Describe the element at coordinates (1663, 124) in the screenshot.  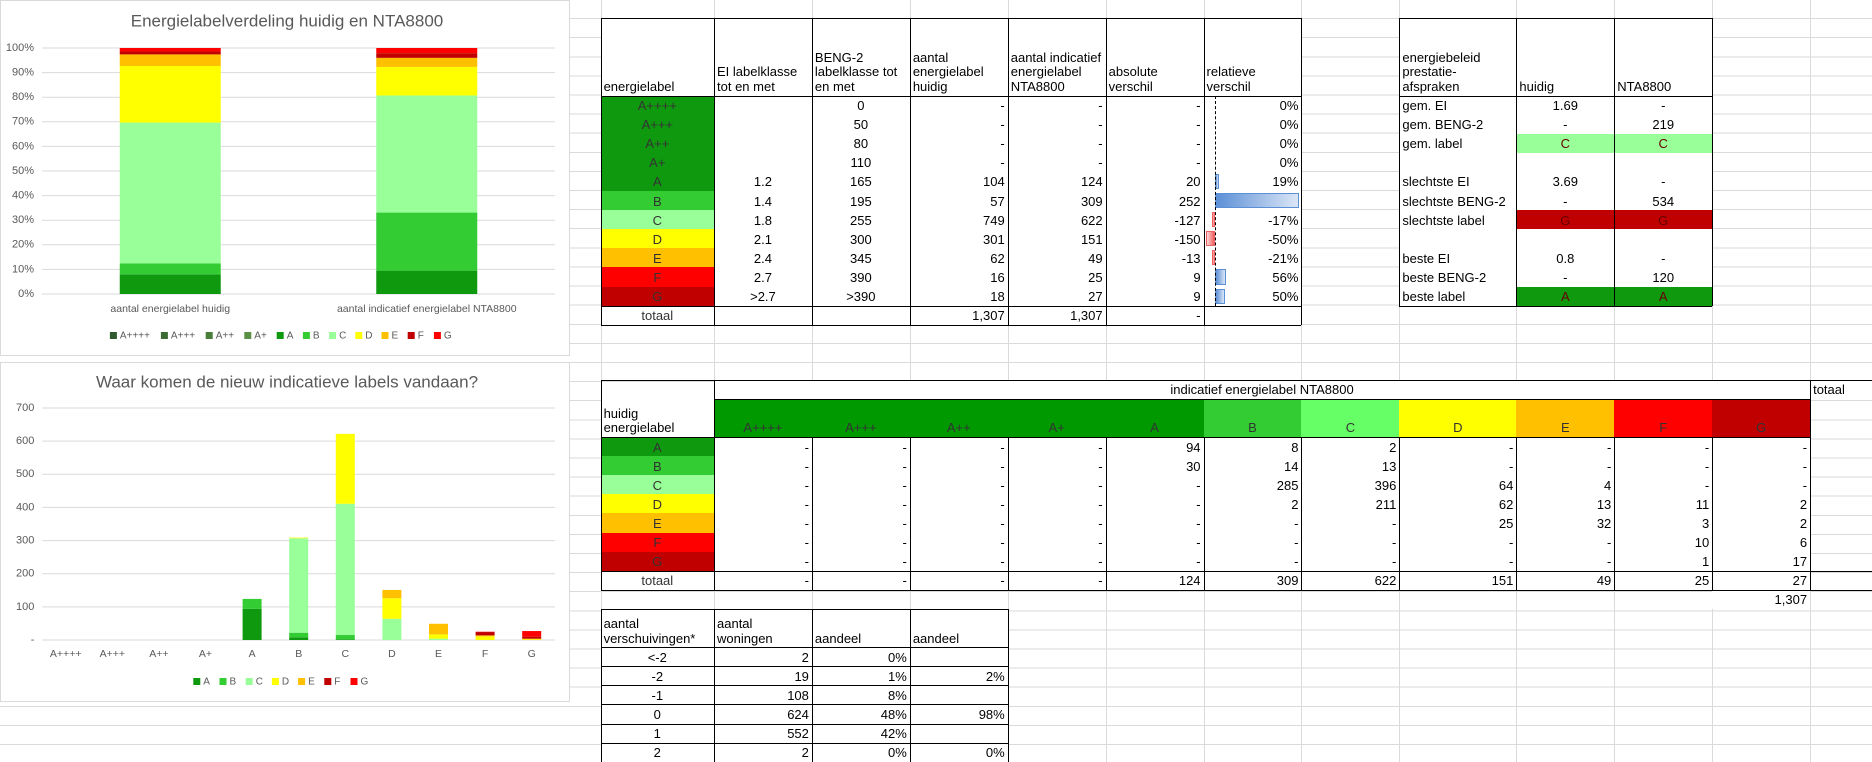
I see `cell: 219` at that location.